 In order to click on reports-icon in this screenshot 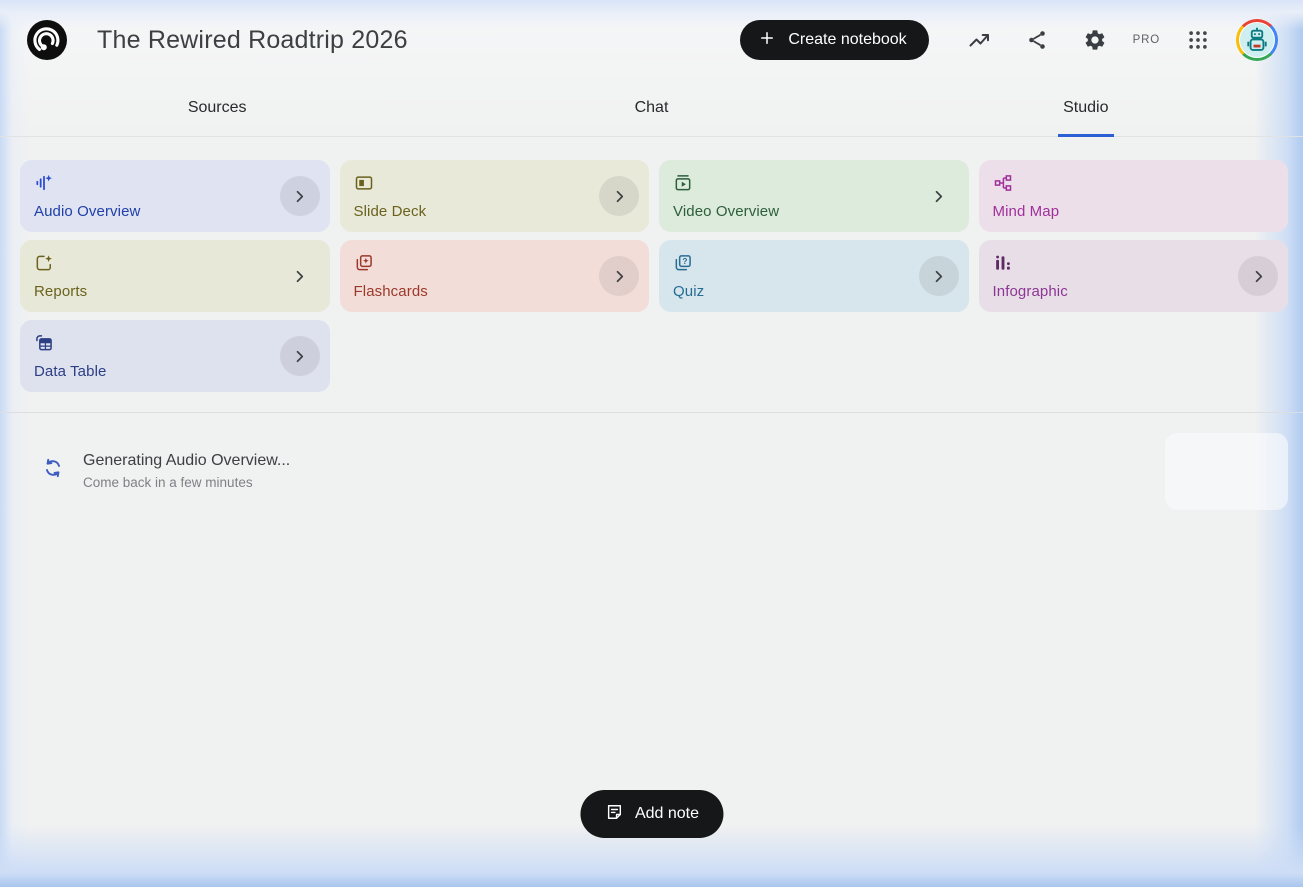, I will do `click(44, 263)`.